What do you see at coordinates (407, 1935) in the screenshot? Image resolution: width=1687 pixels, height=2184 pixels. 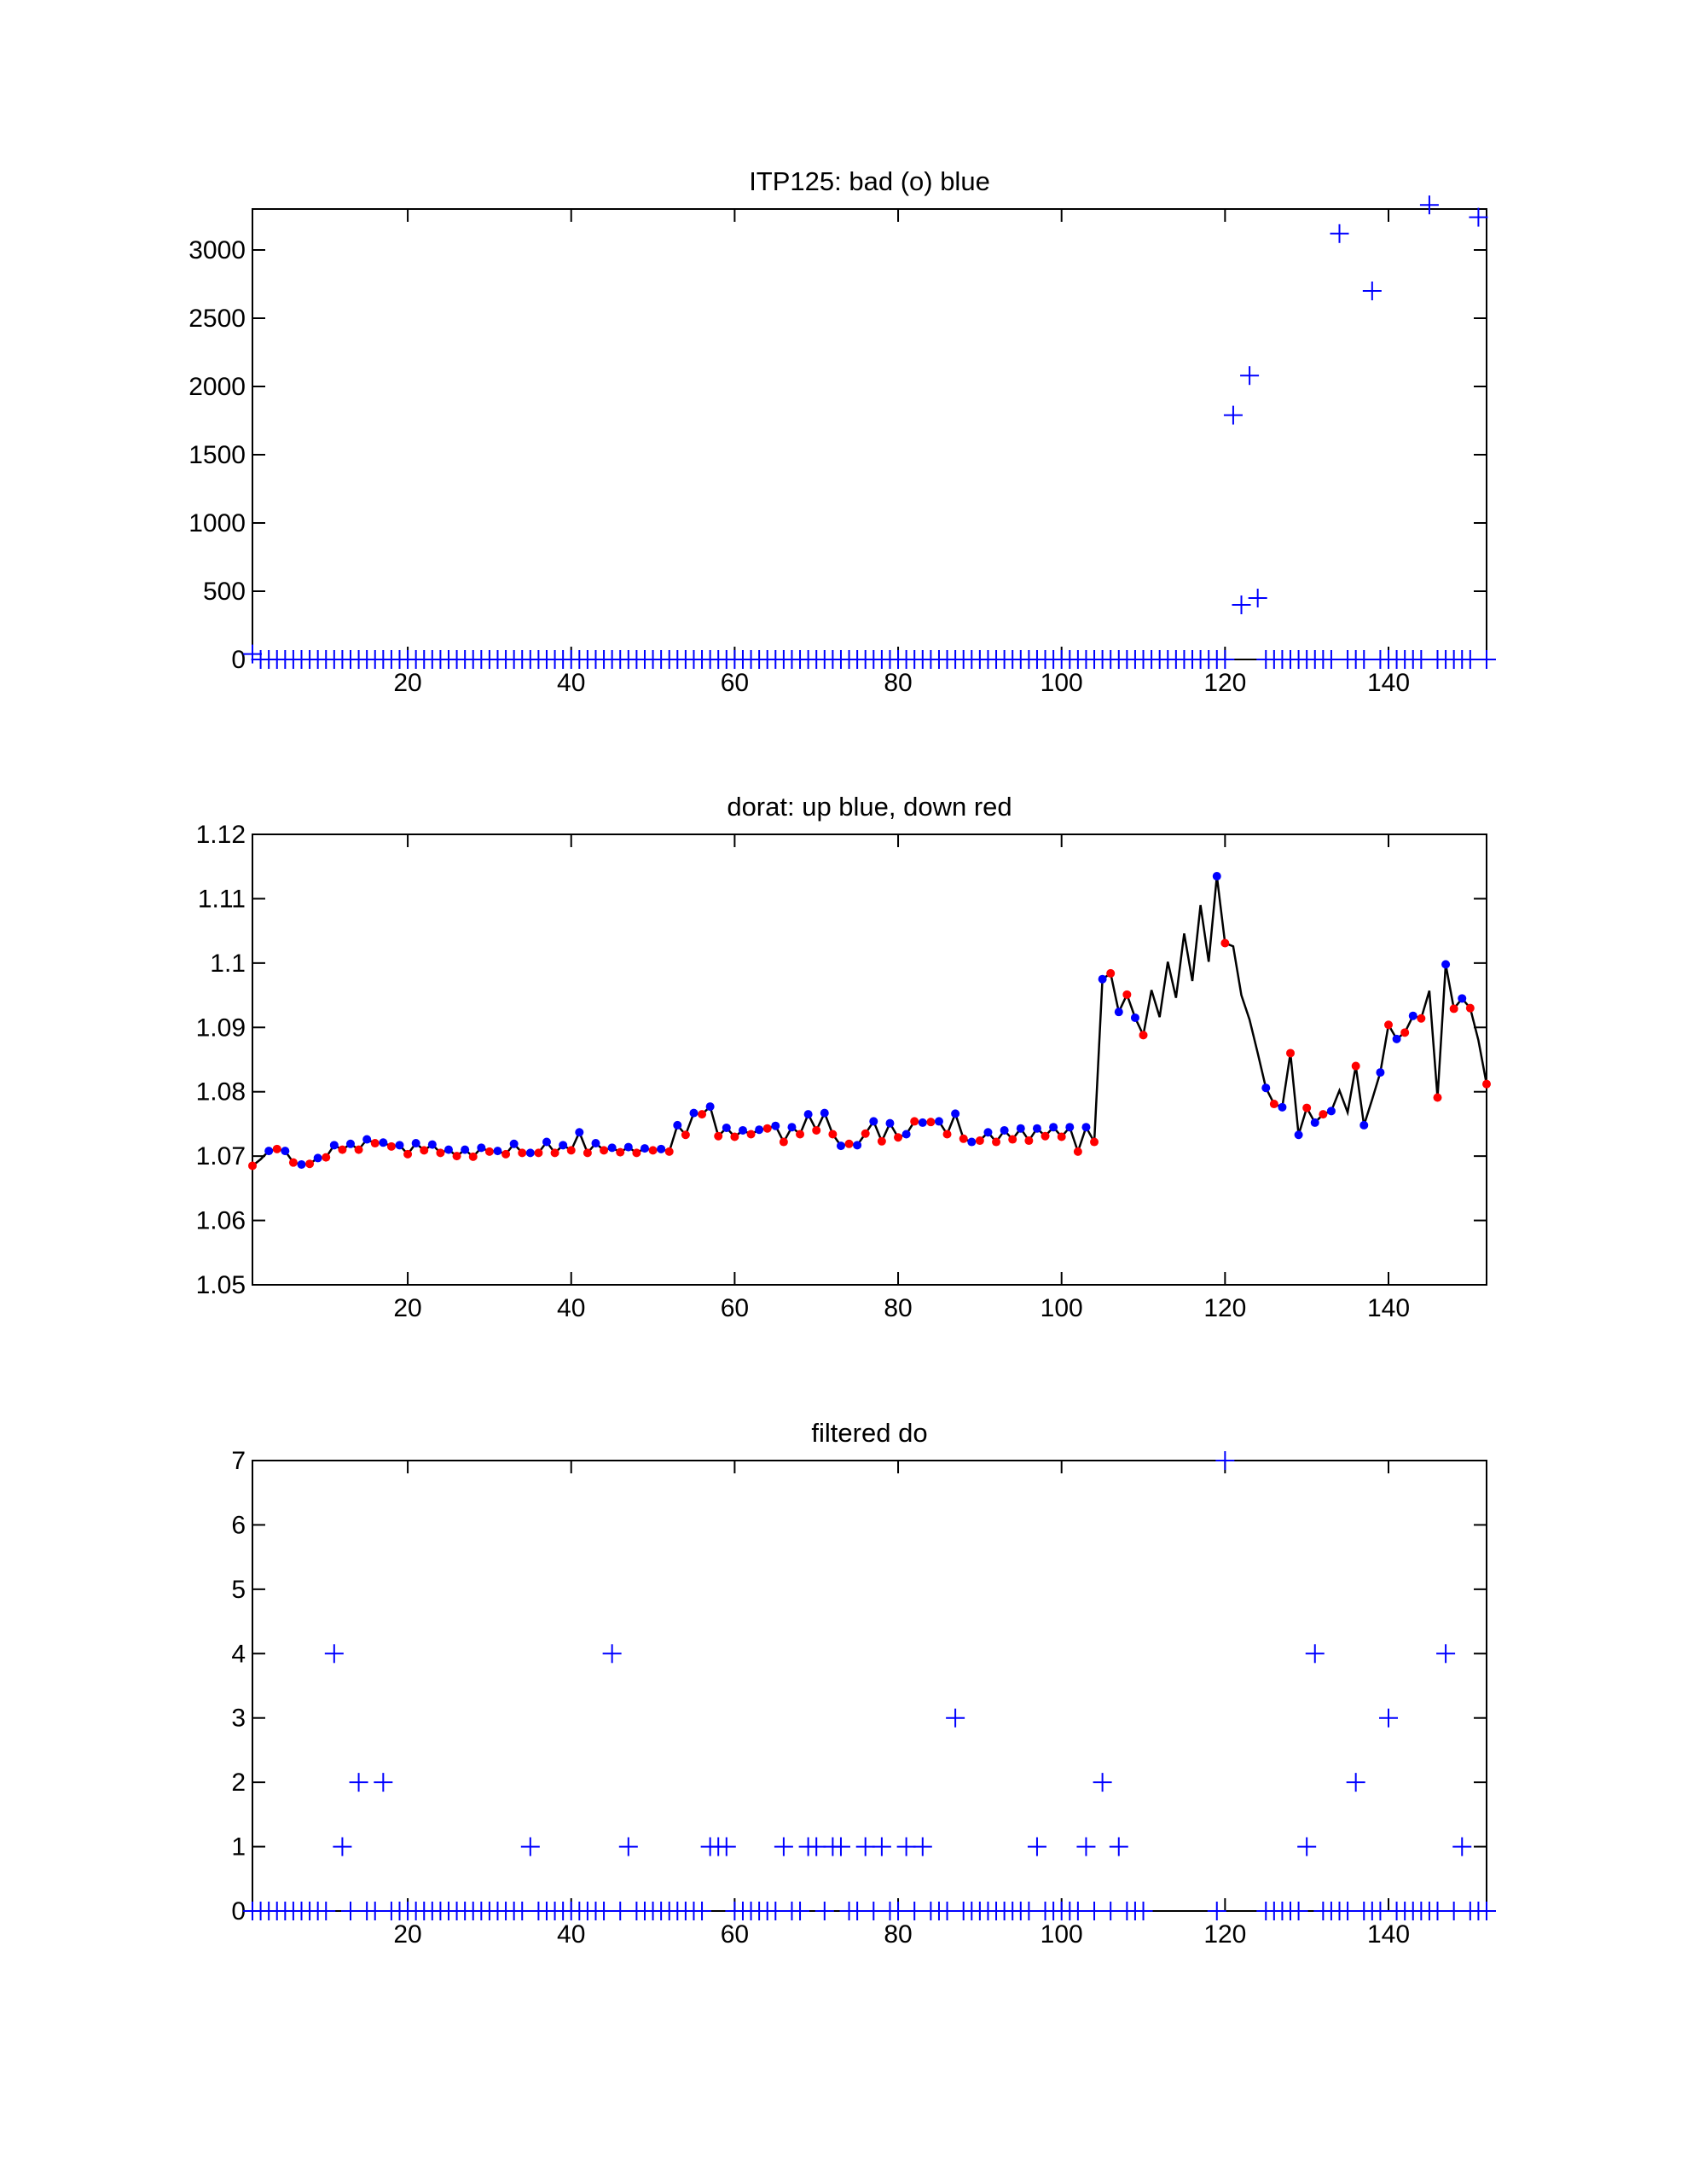 I see `x-tick-label: 20` at bounding box center [407, 1935].